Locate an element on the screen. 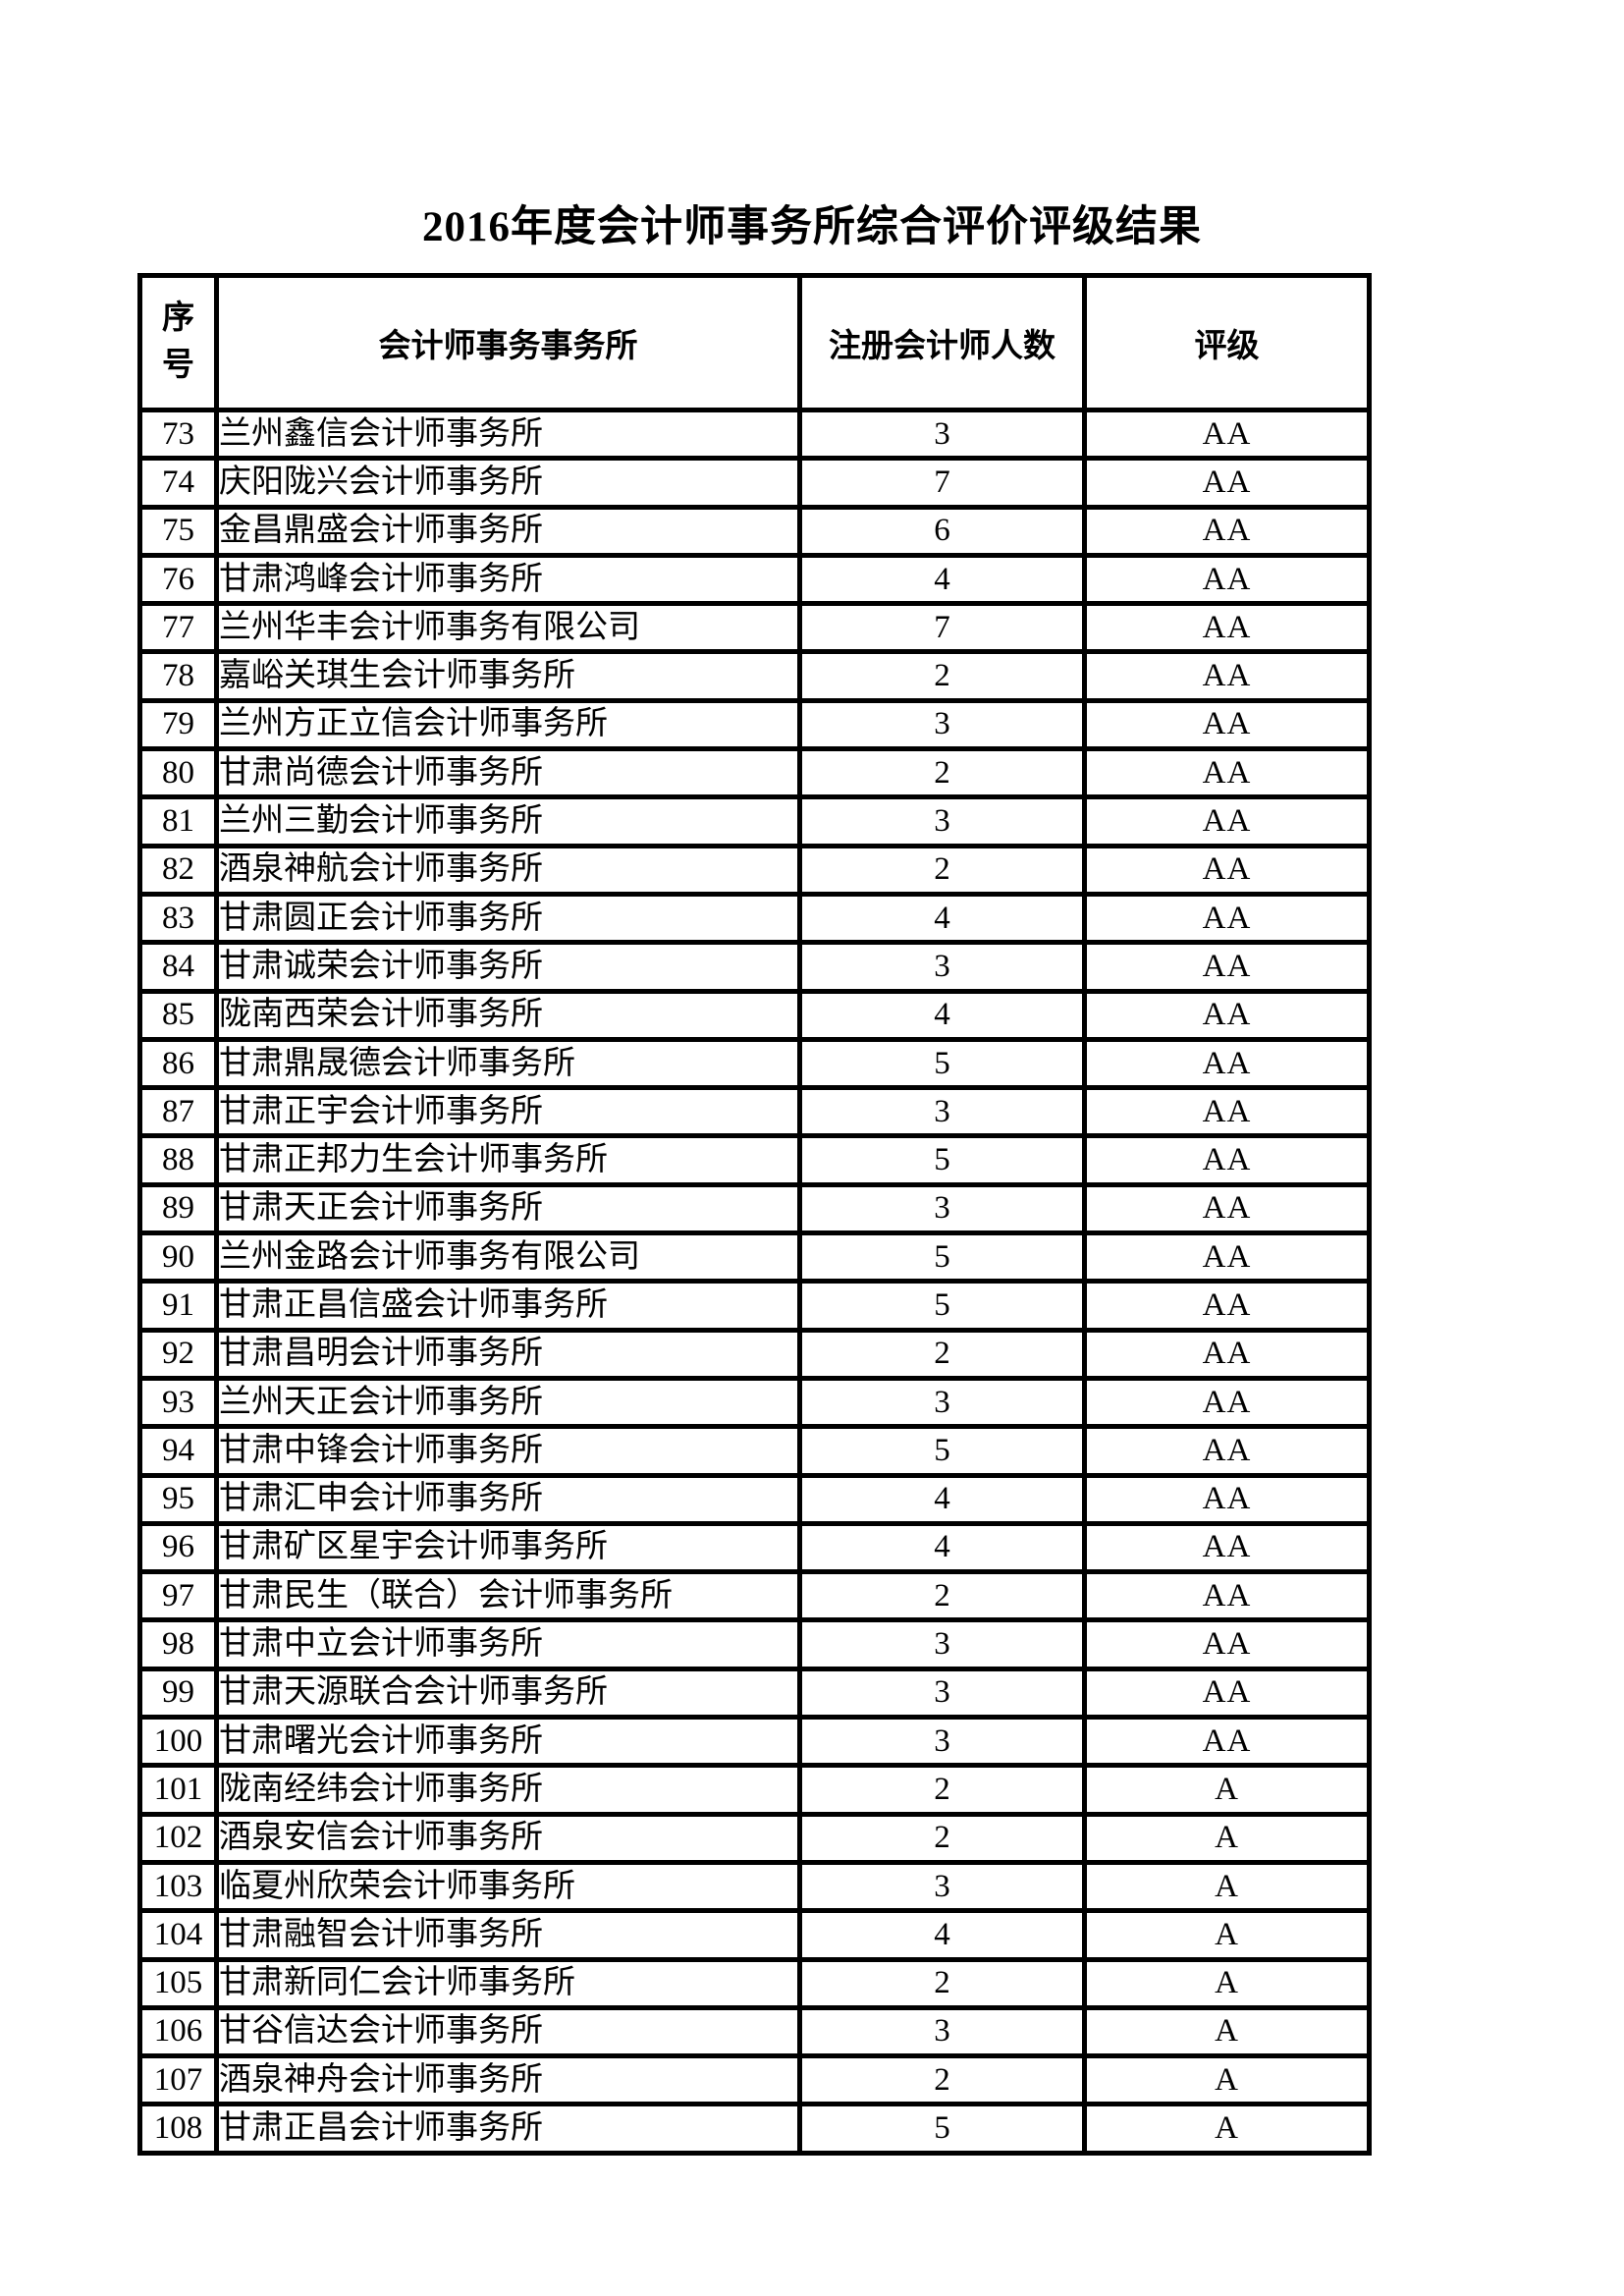 This screenshot has width=1624, height=2296. cell-index: 106 is located at coordinates (178, 2031).